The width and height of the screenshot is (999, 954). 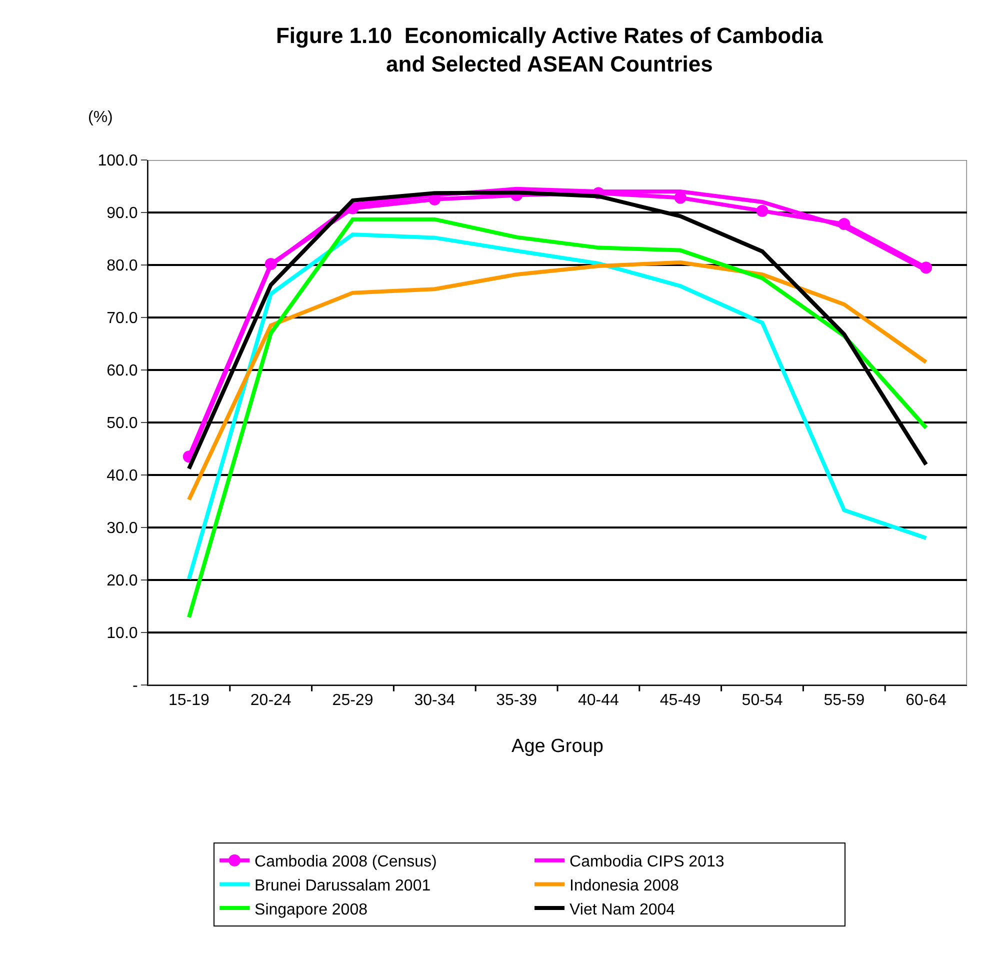 What do you see at coordinates (680, 701) in the screenshot?
I see `x-tick-label: 45-49` at bounding box center [680, 701].